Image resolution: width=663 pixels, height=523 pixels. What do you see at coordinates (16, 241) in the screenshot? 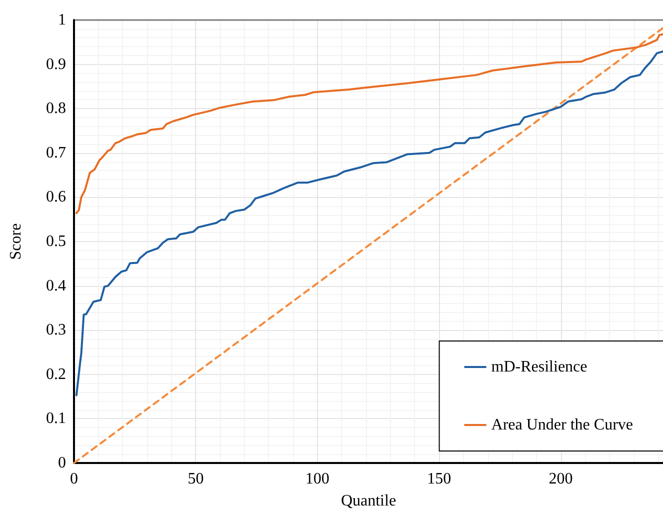
I see `y-axis-title: Score` at bounding box center [16, 241].